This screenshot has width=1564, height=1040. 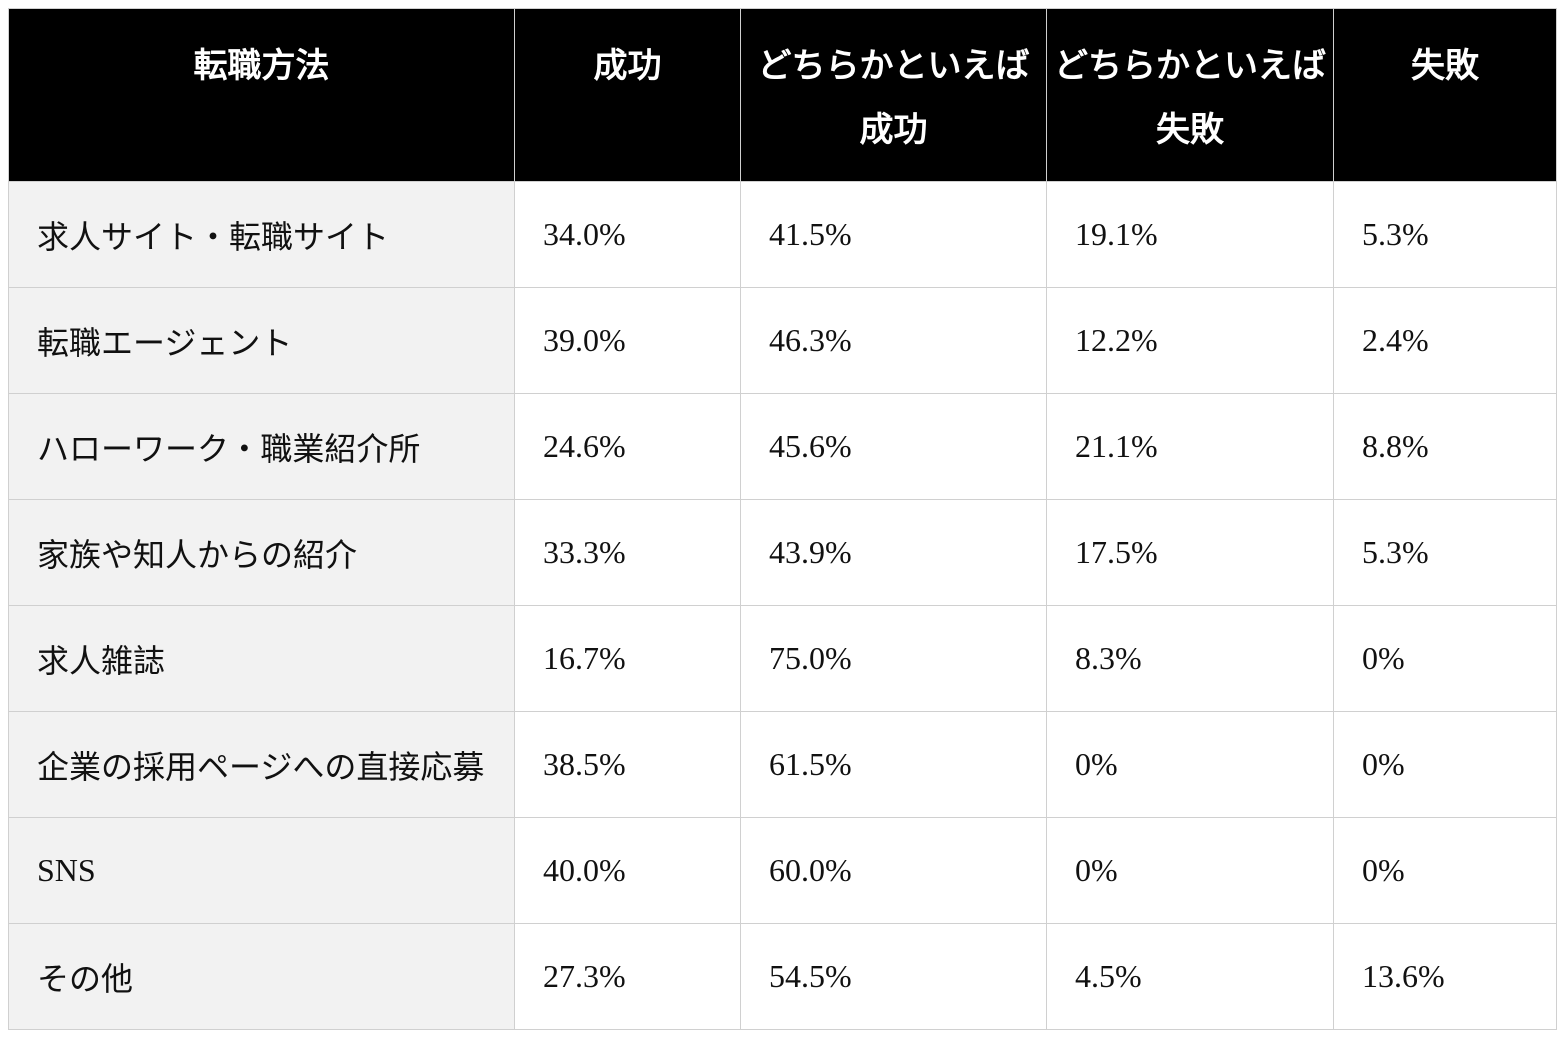 What do you see at coordinates (627, 976) in the screenshot?
I see `value-cell-success: 27.3%` at bounding box center [627, 976].